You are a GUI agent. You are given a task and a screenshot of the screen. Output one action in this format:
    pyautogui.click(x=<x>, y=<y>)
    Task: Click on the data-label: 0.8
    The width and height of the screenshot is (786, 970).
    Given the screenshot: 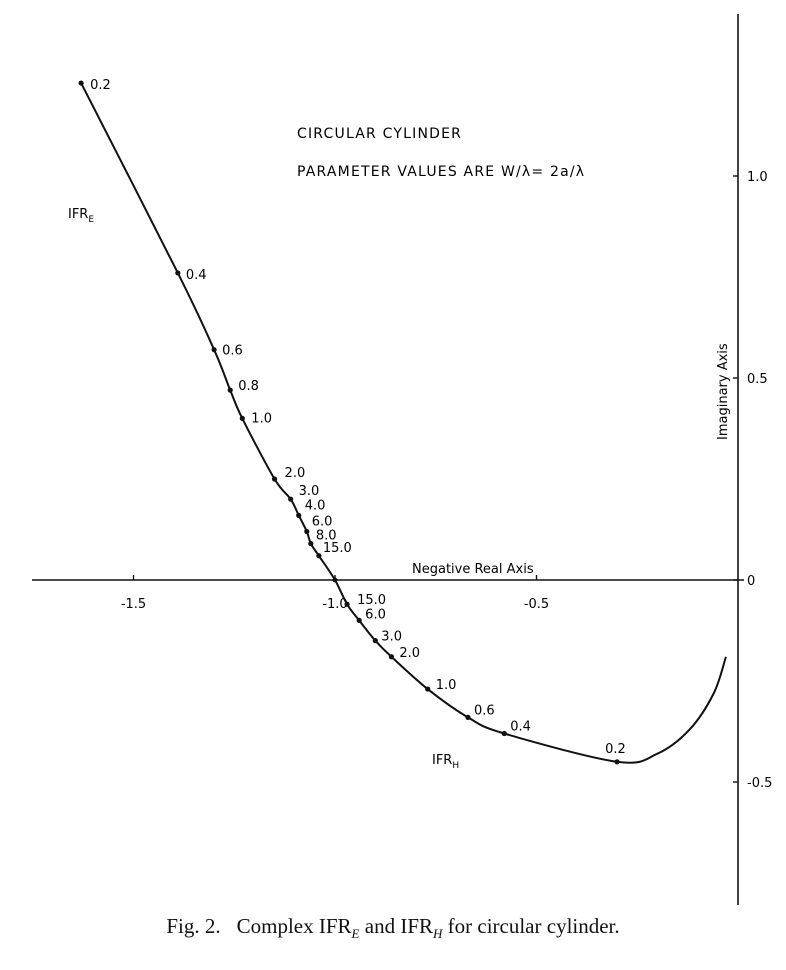 What is the action you would take?
    pyautogui.click(x=248, y=386)
    